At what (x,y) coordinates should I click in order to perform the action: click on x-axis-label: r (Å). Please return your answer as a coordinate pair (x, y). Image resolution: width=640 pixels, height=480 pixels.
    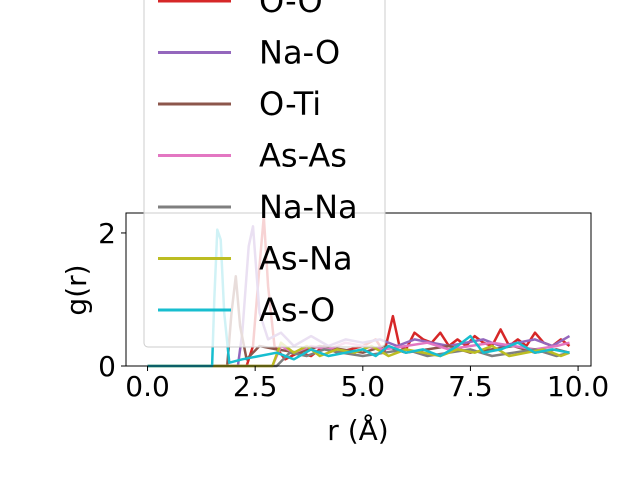
    Looking at the image, I should click on (357, 430).